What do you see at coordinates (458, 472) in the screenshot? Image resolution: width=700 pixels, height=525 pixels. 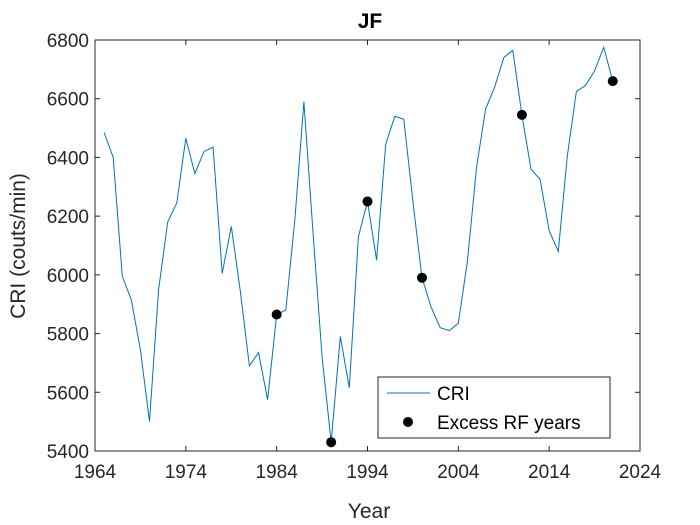 I see `x-tick-label: 2004` at bounding box center [458, 472].